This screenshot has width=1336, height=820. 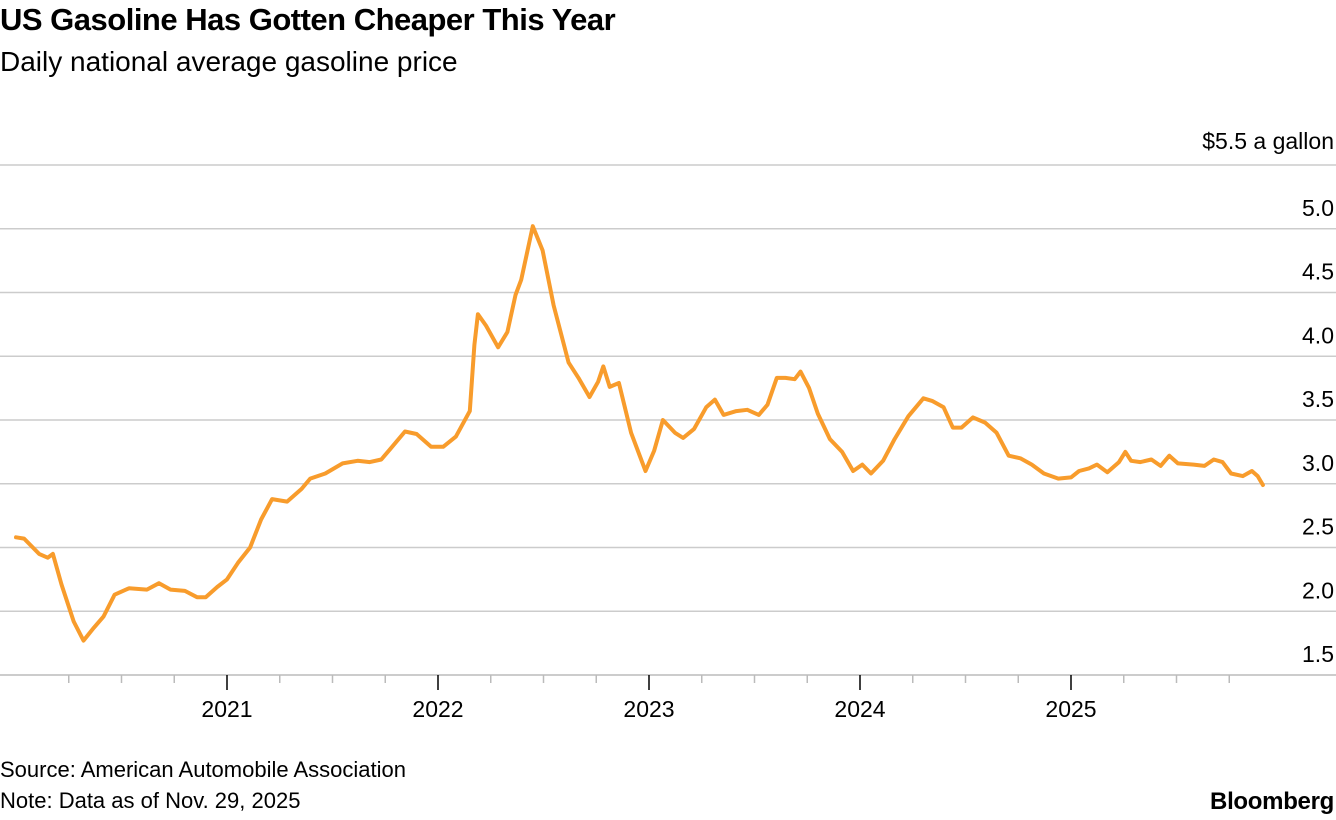 What do you see at coordinates (1318, 399) in the screenshot?
I see `y-tick-label: 3.5` at bounding box center [1318, 399].